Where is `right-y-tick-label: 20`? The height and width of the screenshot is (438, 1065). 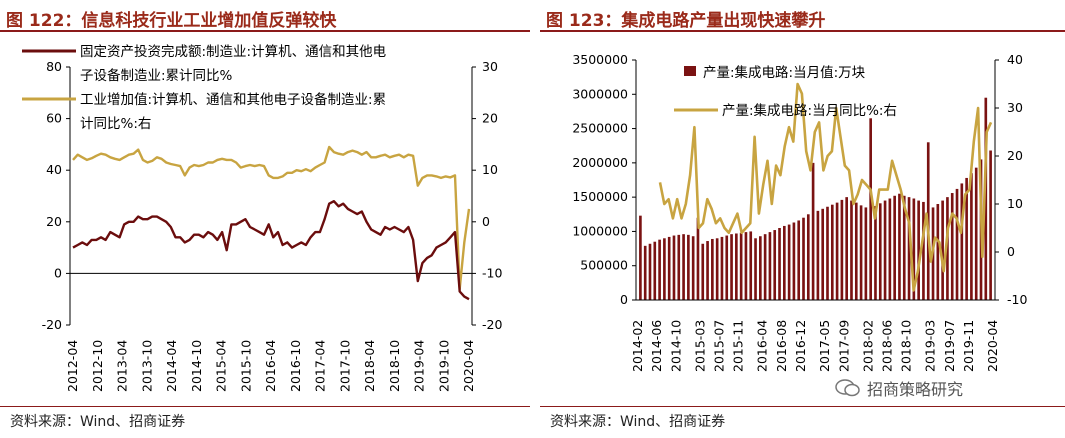
right-y-tick-label: 20 is located at coordinates (490, 118).